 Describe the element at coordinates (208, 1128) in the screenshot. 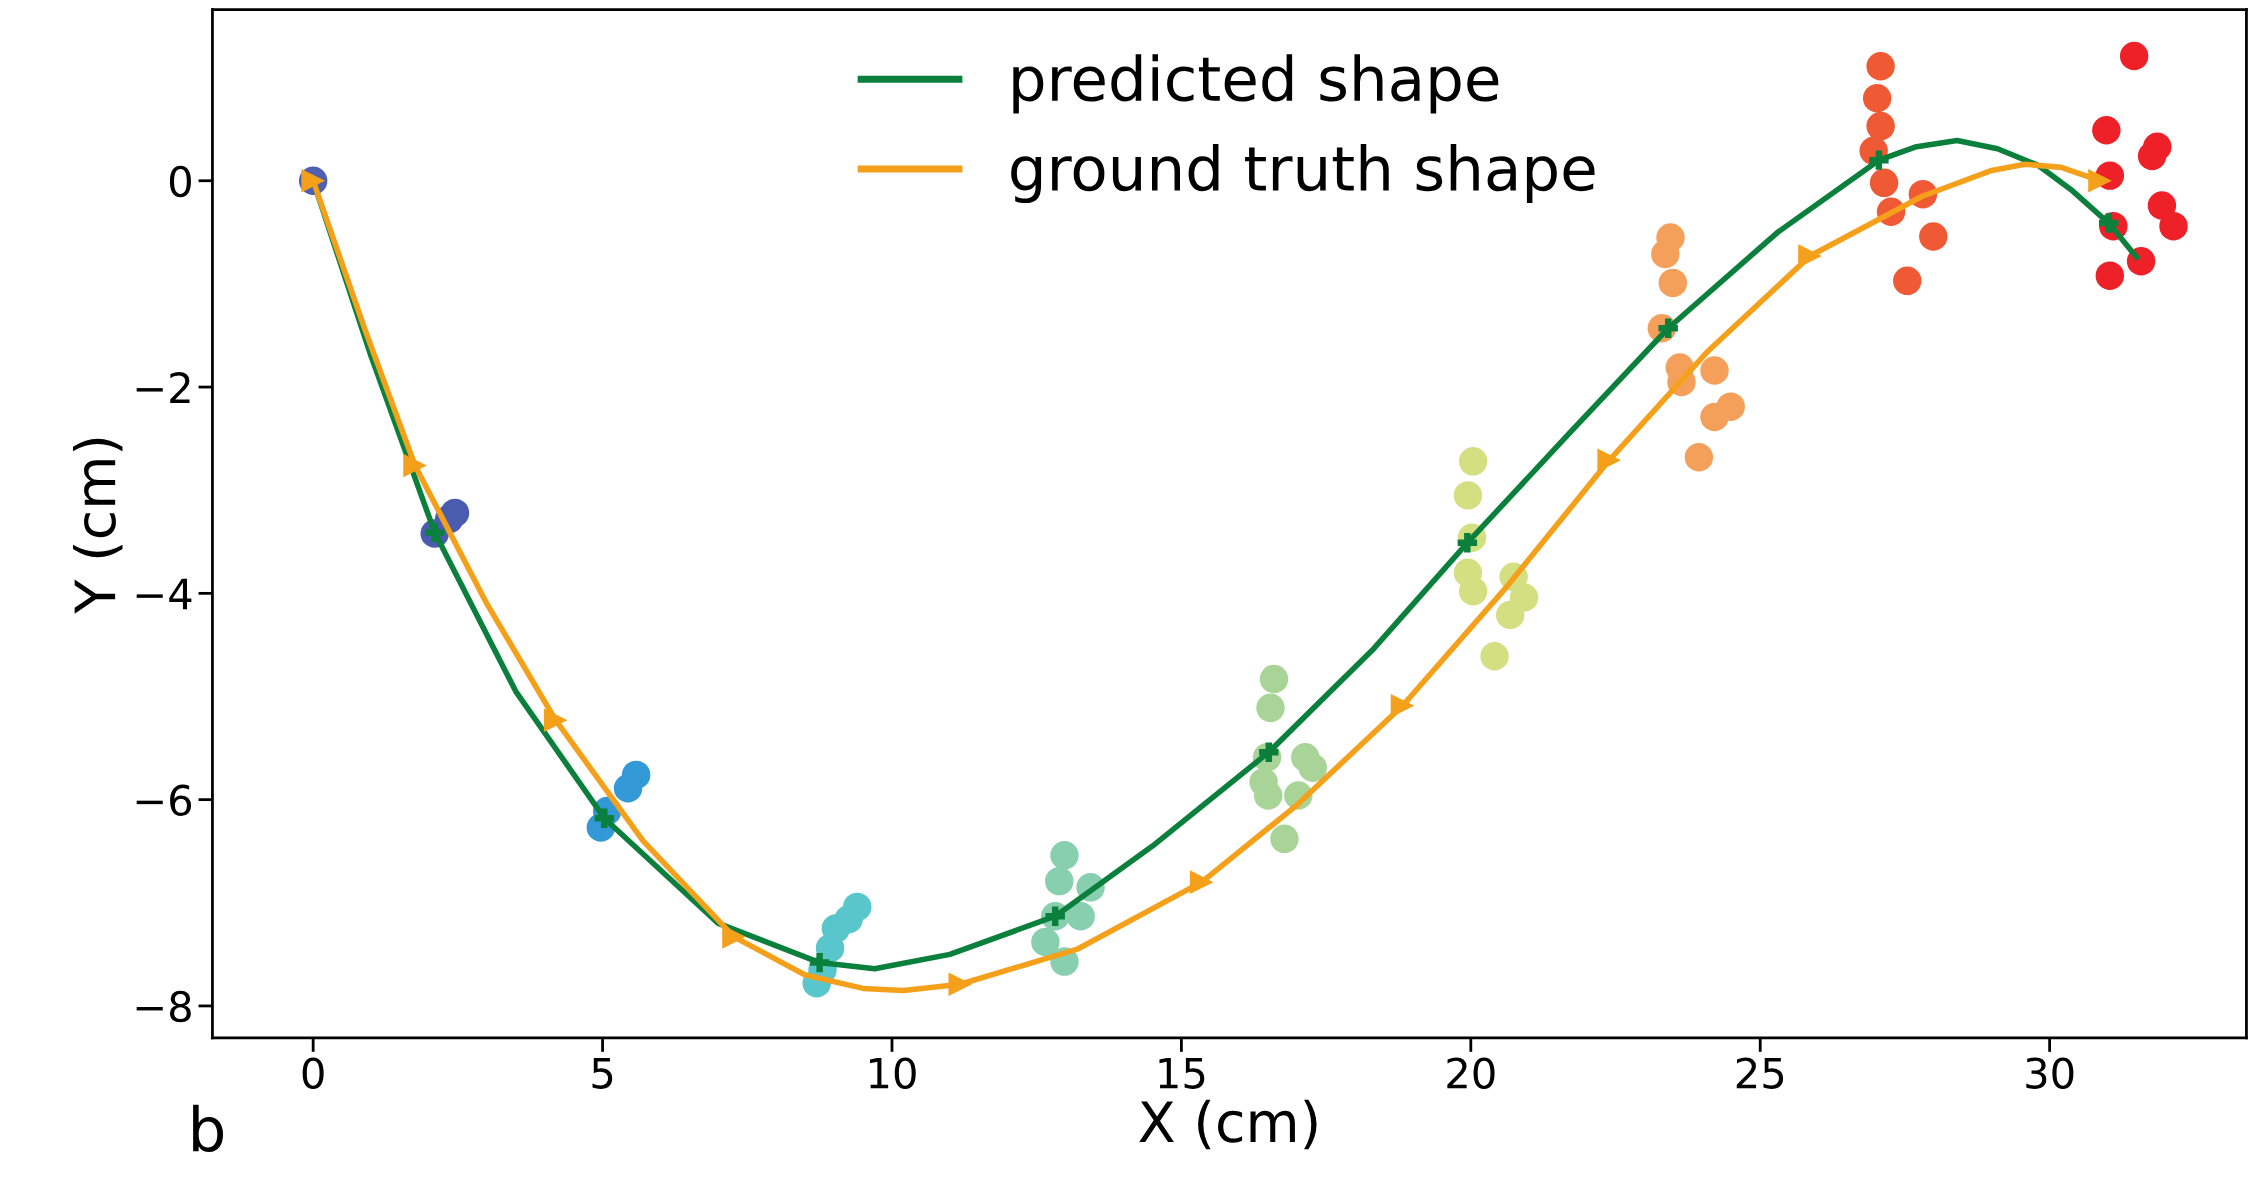

I see `text: b` at that location.